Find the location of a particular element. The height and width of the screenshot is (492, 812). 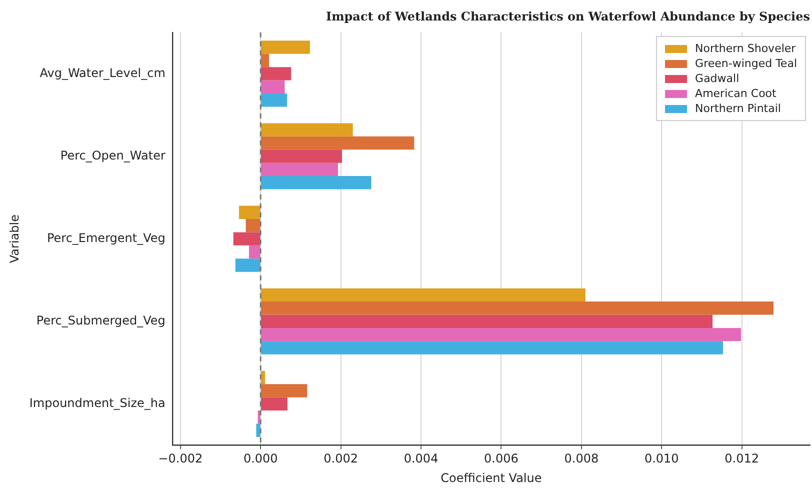

chart-title: Impact of Wetlands Characteristics on Waterfowl Abundance by Species is located at coordinates (568, 16).